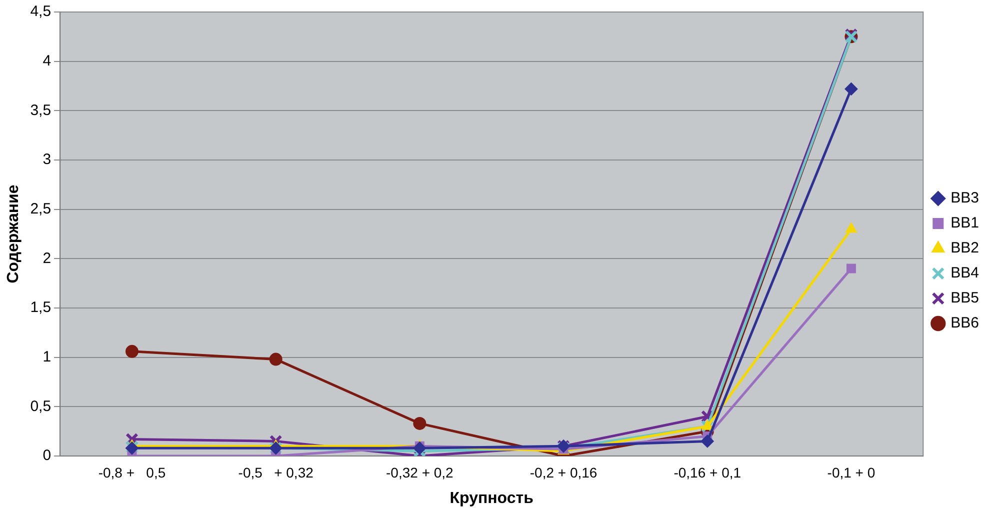 The width and height of the screenshot is (999, 512). Describe the element at coordinates (41, 209) in the screenshot. I see `y-tick-label: 2,5` at that location.